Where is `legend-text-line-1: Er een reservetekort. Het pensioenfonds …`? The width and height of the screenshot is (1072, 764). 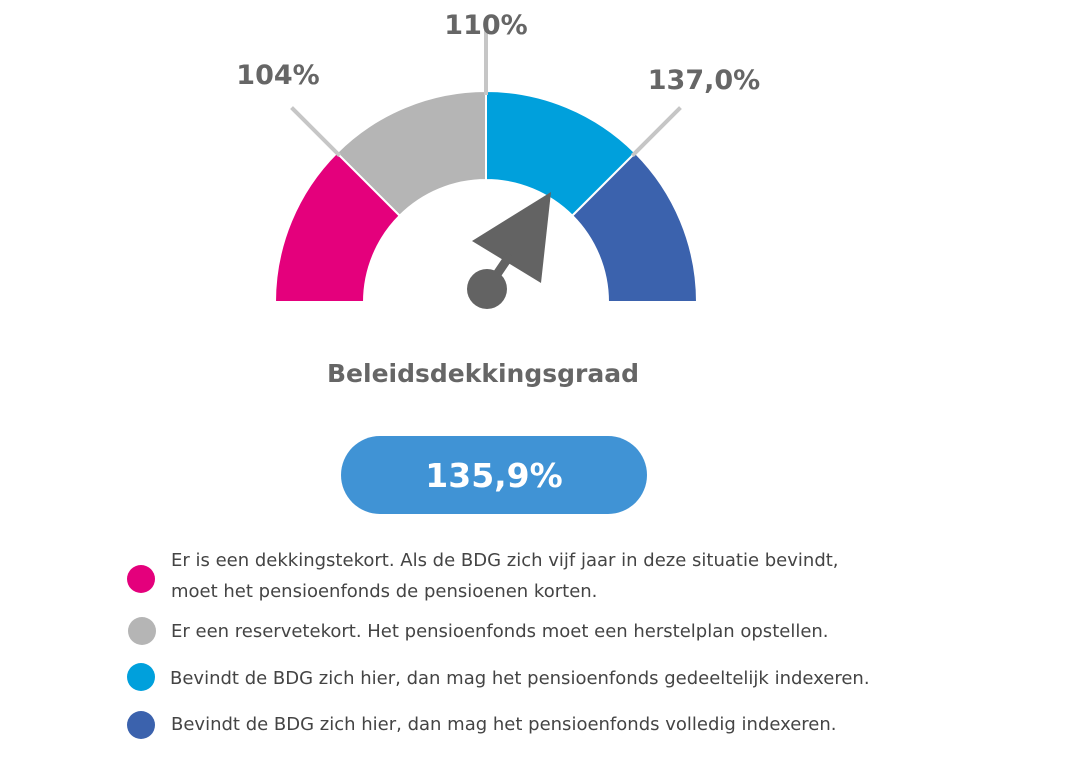
legend-text-line-1: Er een reservetekort. Het pensioenfonds … is located at coordinates (500, 631).